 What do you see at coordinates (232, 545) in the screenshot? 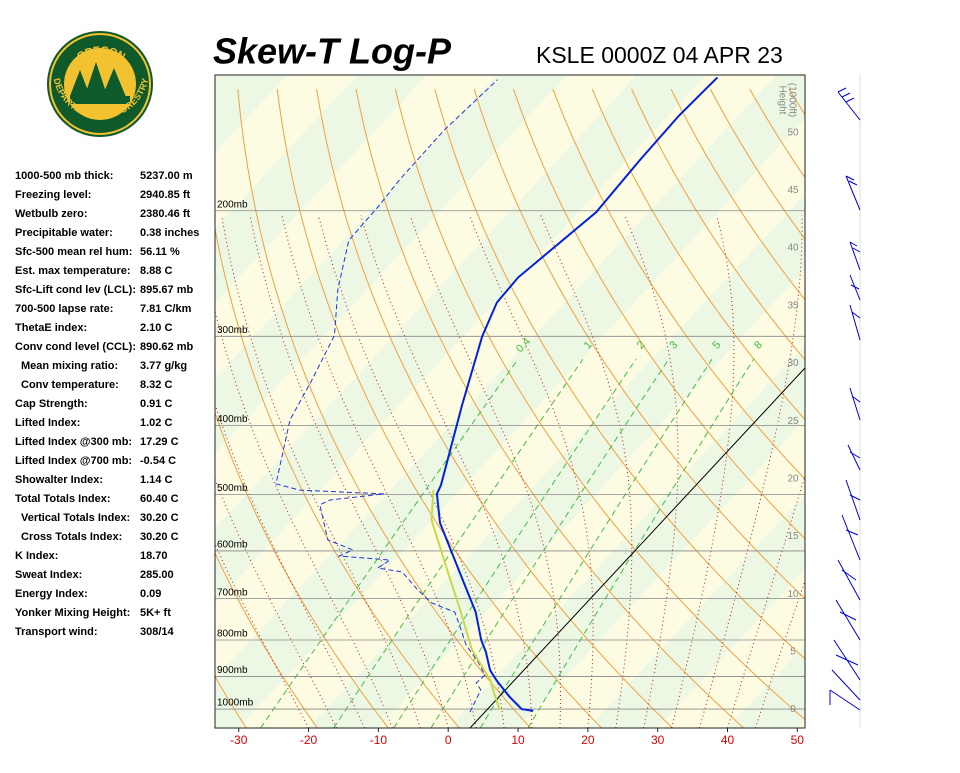
I see `y-tick-label: 600mb` at bounding box center [232, 545].